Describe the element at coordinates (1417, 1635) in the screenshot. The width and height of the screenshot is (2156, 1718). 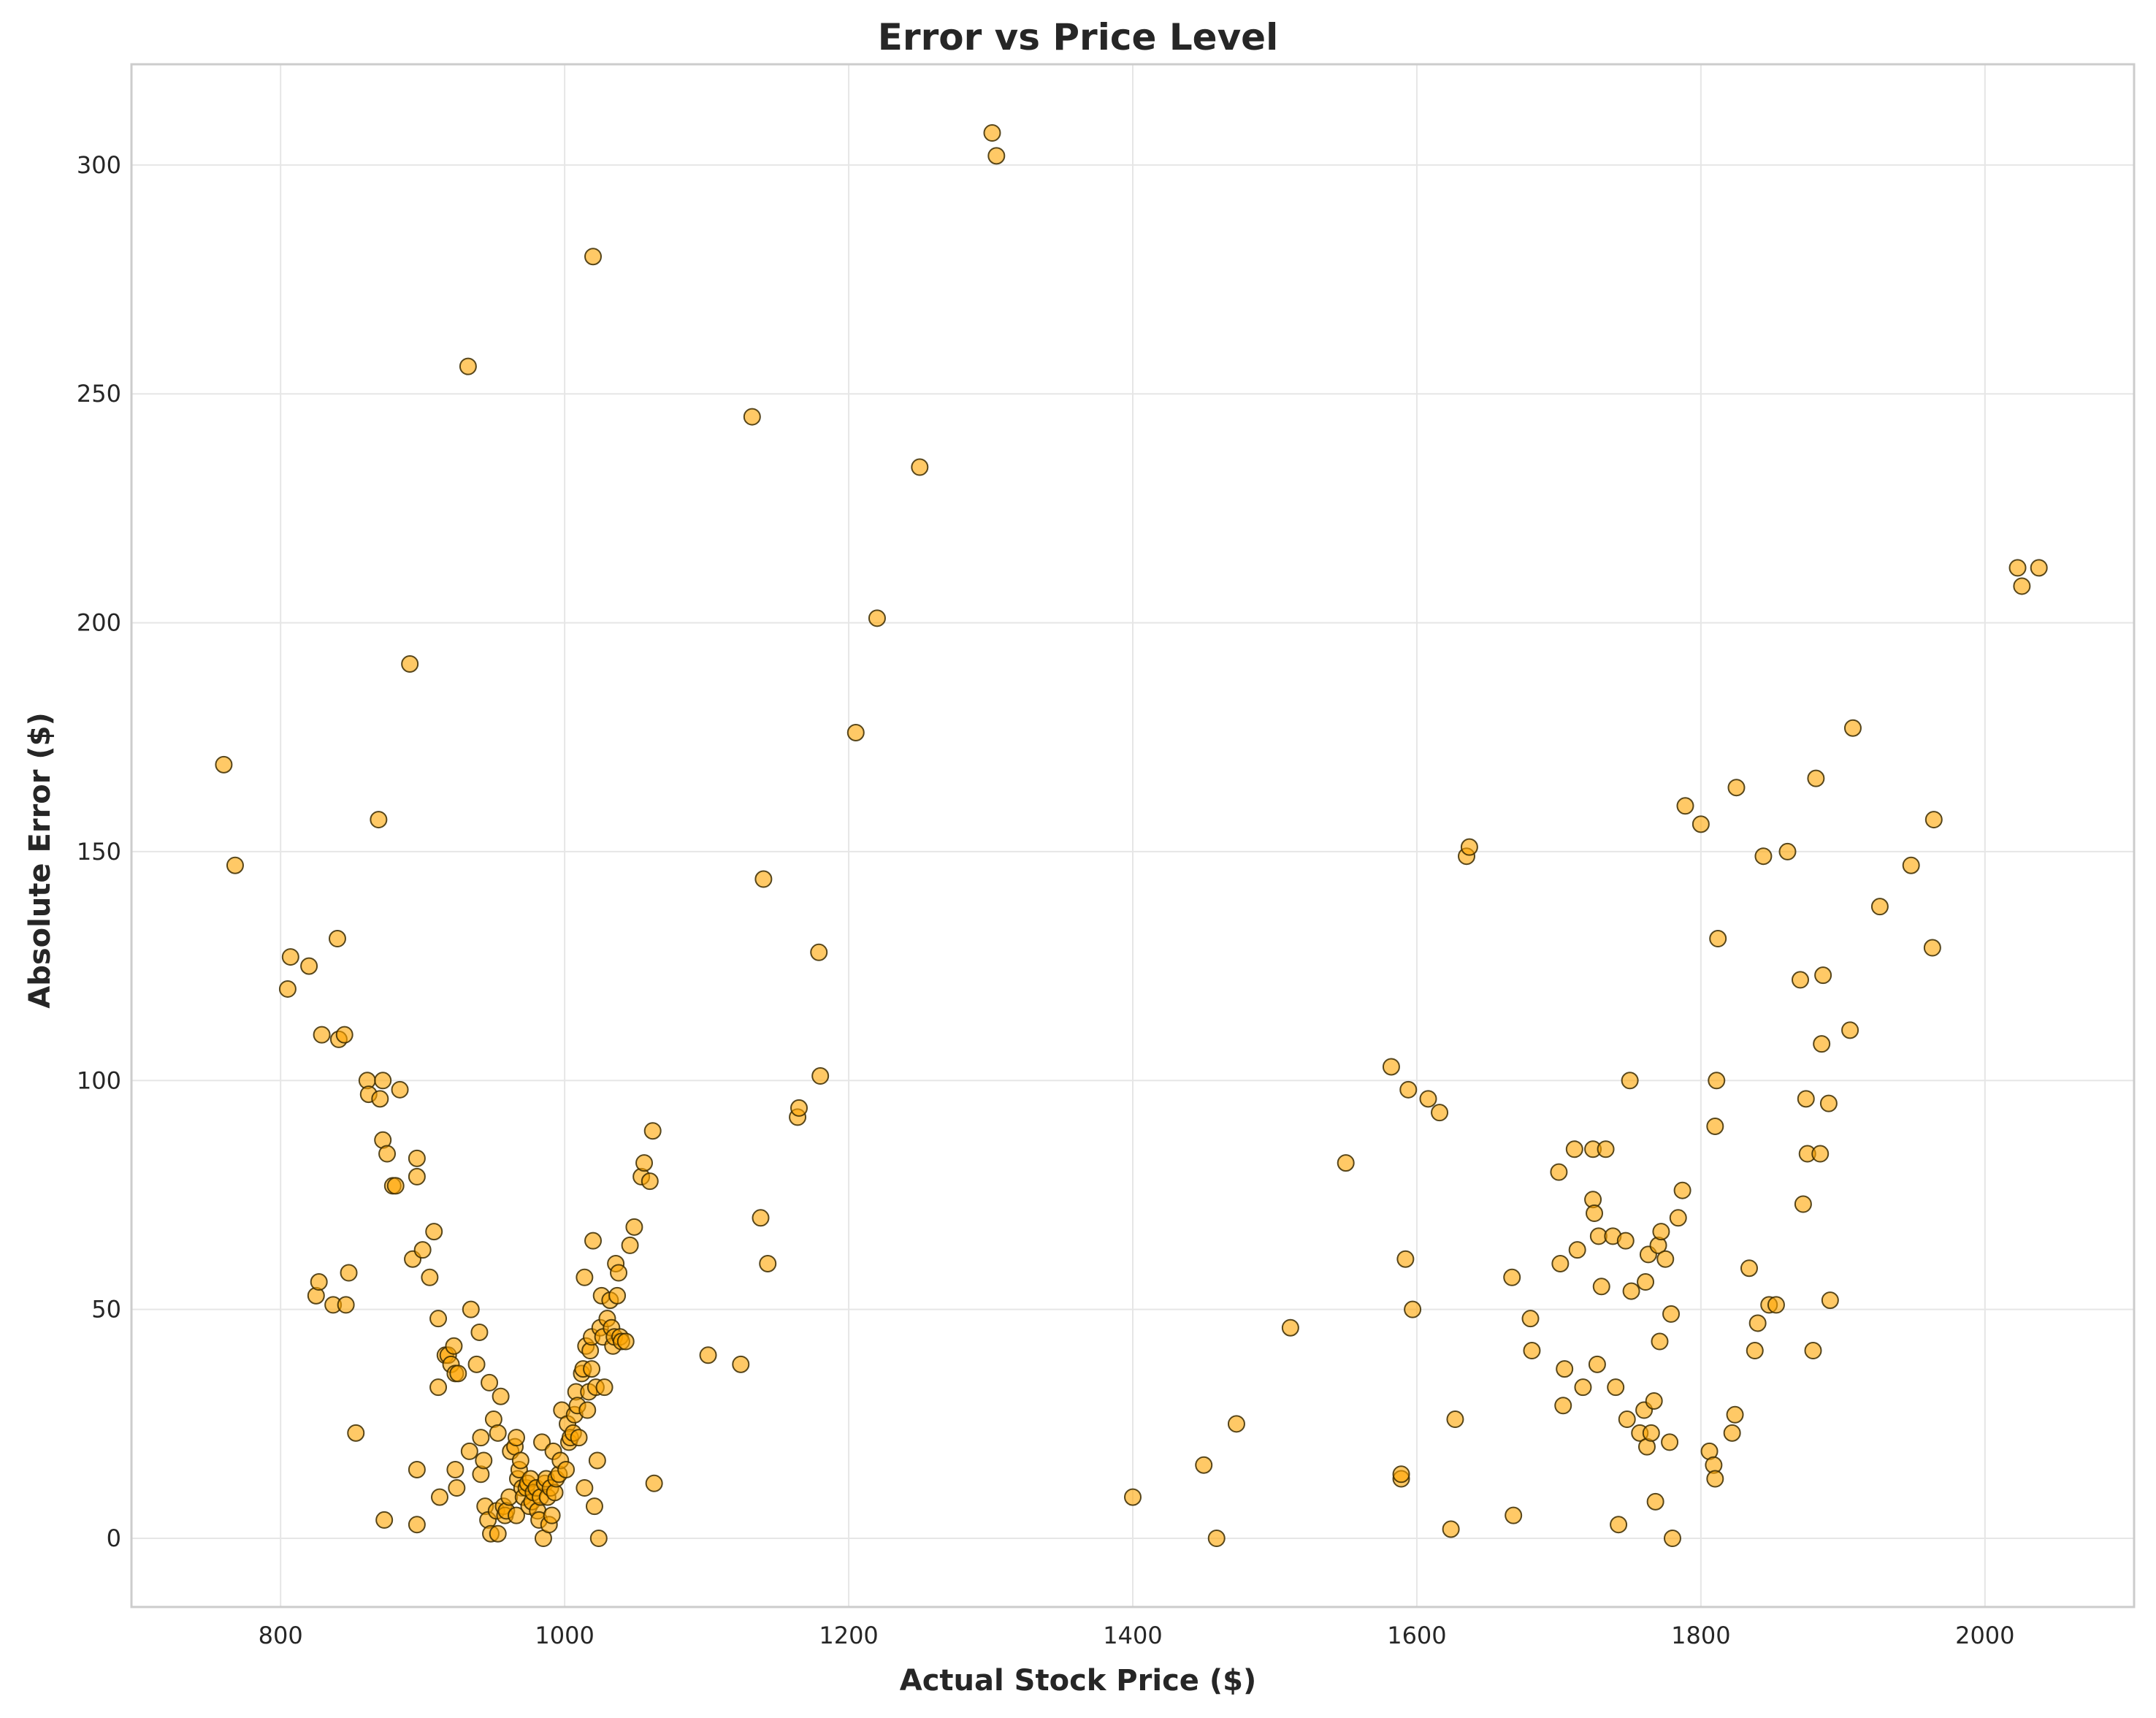
I see `x-tick-label: 1600` at that location.